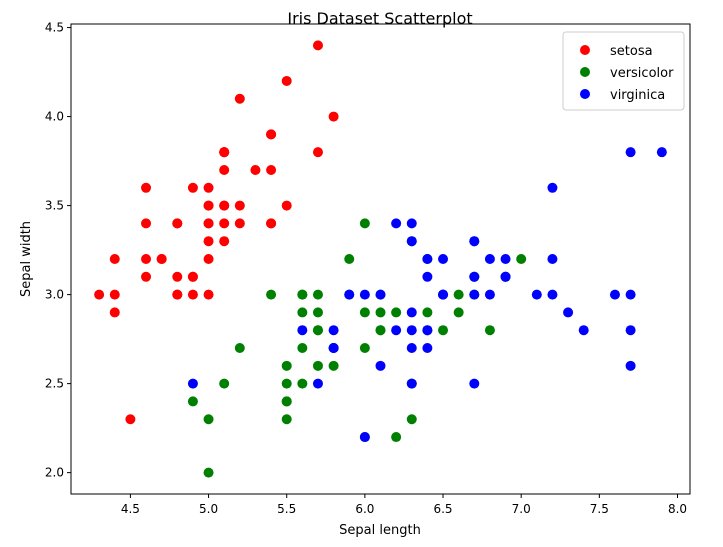 The height and width of the screenshot is (547, 723). I want to click on x-tick-label: 4.5, so click(130, 509).